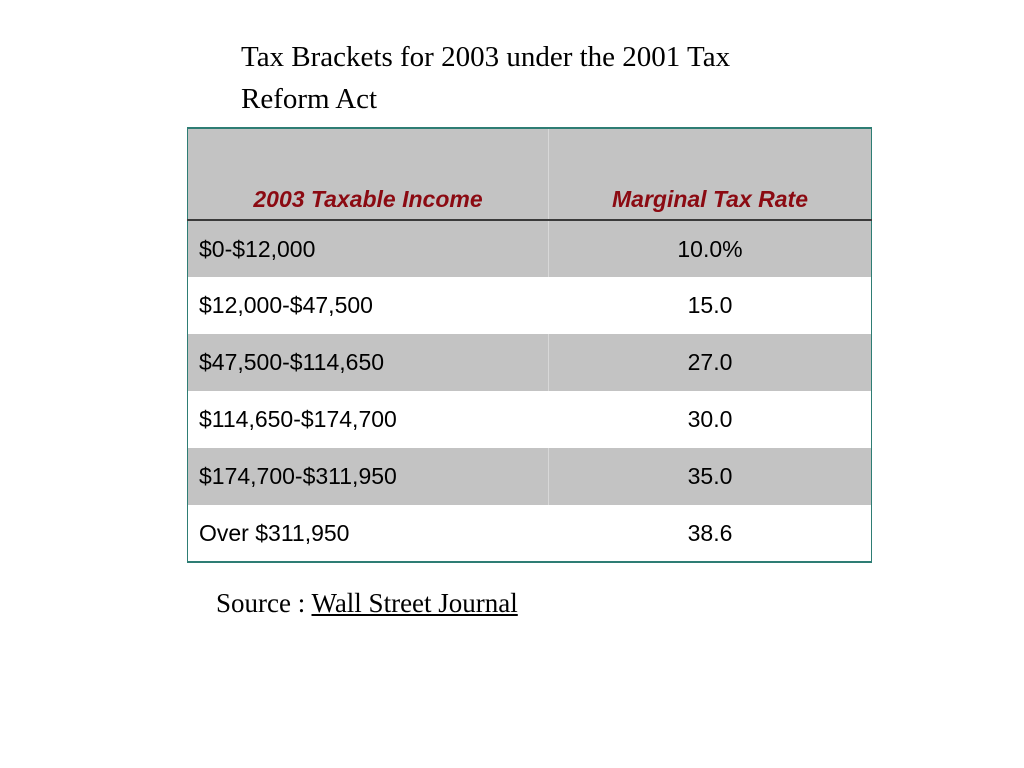 This screenshot has width=1024, height=768. Describe the element at coordinates (309, 99) in the screenshot. I see `slide-title-line-2: Reform Act` at that location.